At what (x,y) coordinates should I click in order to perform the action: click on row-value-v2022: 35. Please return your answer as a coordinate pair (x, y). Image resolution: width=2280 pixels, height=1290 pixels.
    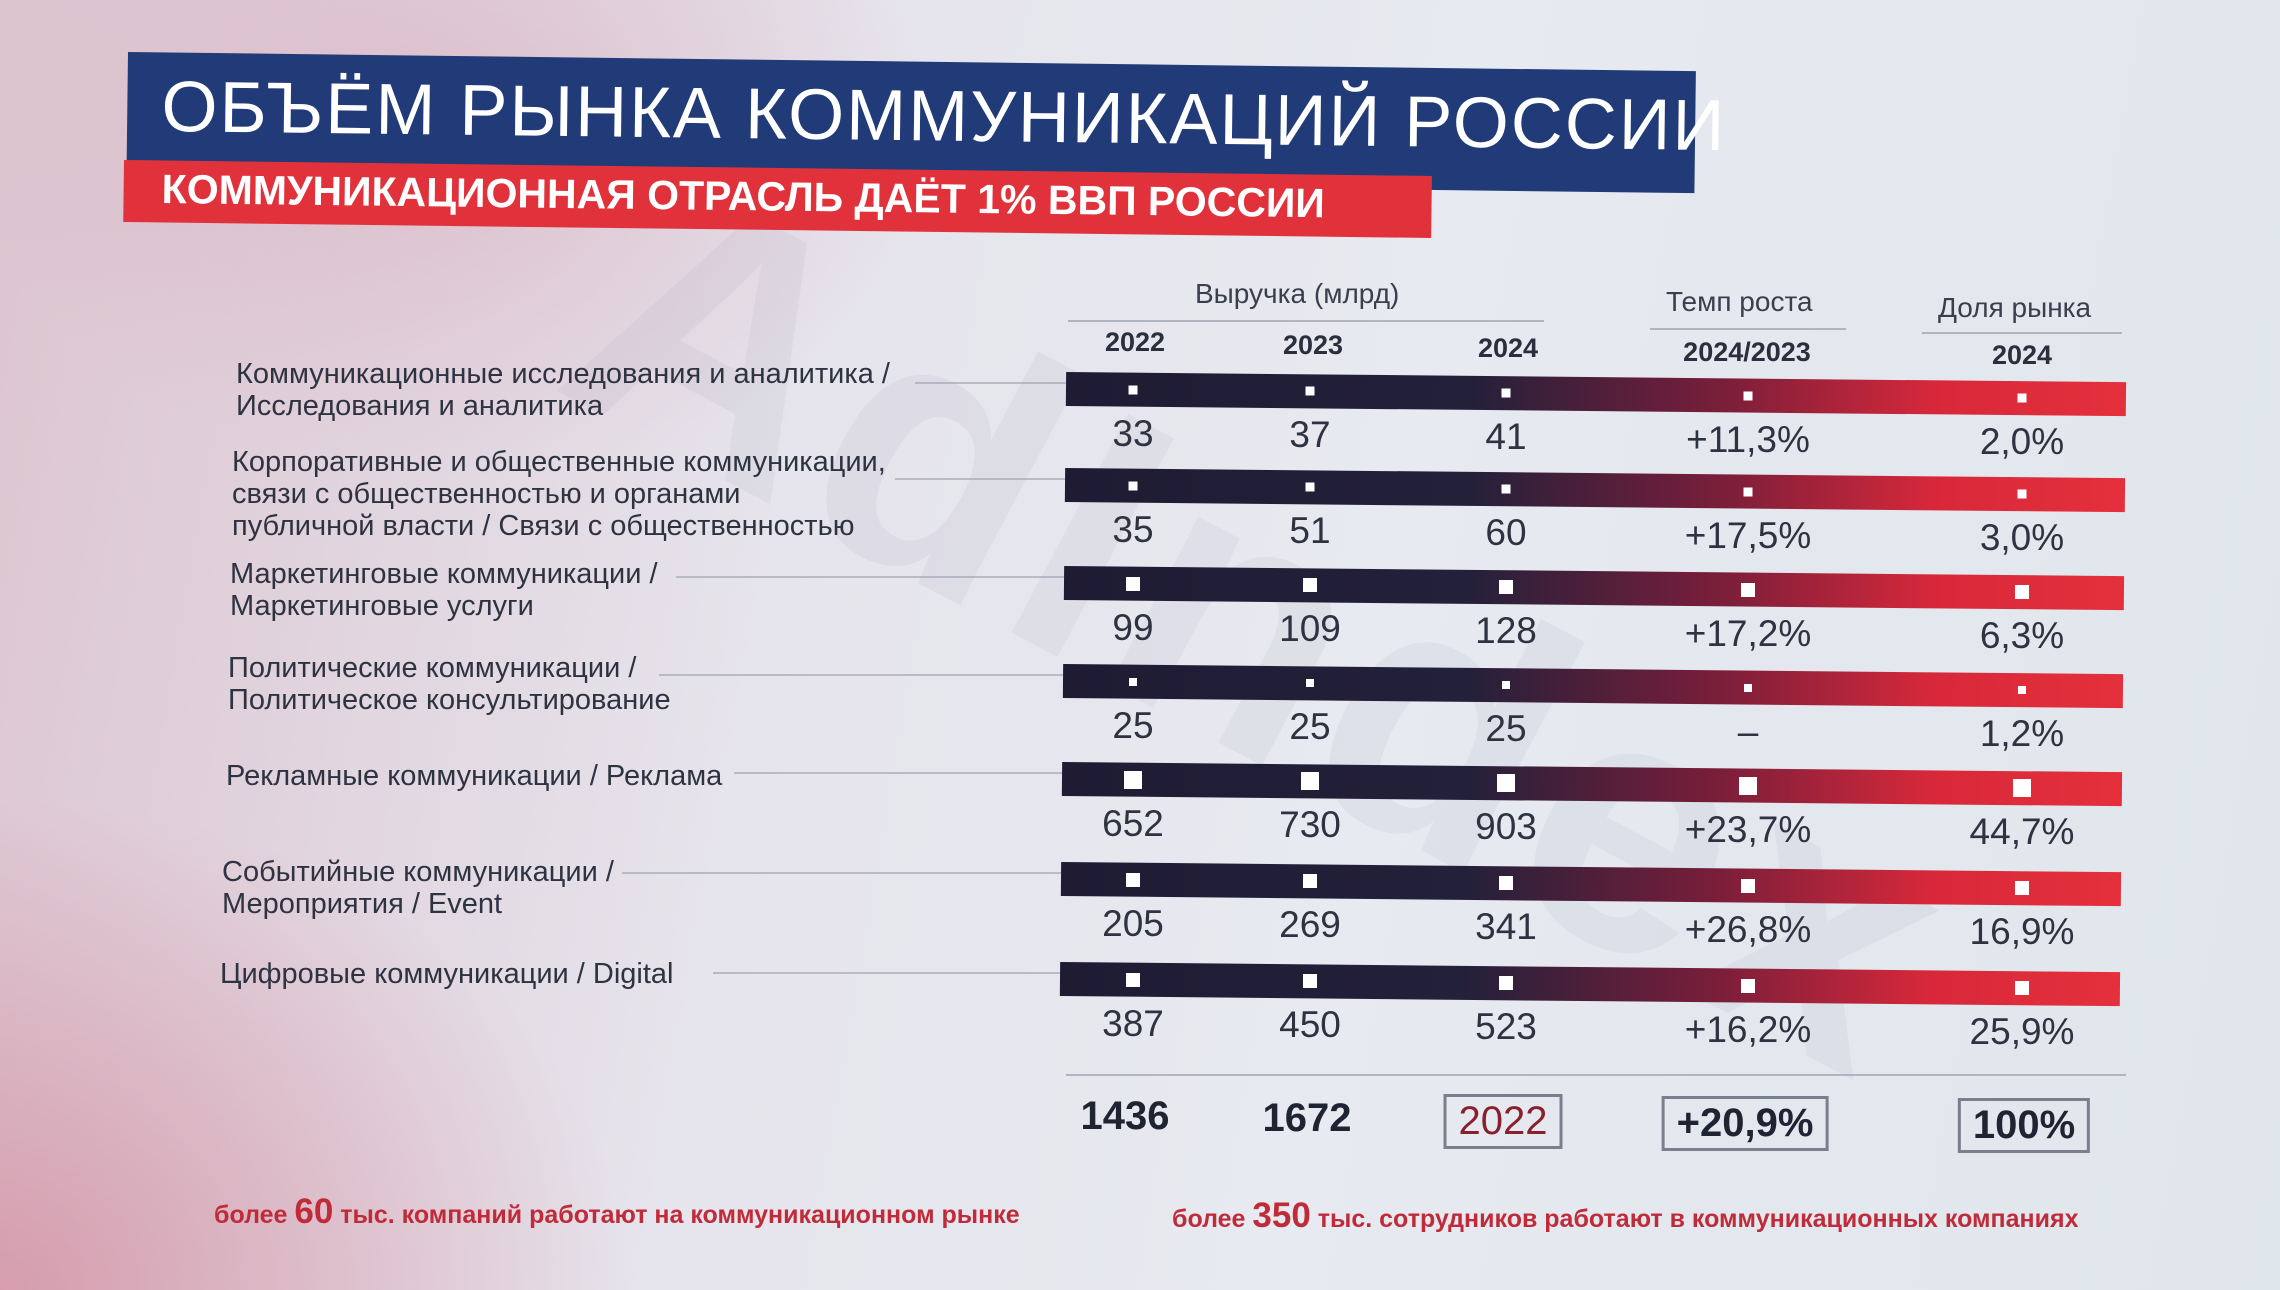
    Looking at the image, I should click on (1133, 529).